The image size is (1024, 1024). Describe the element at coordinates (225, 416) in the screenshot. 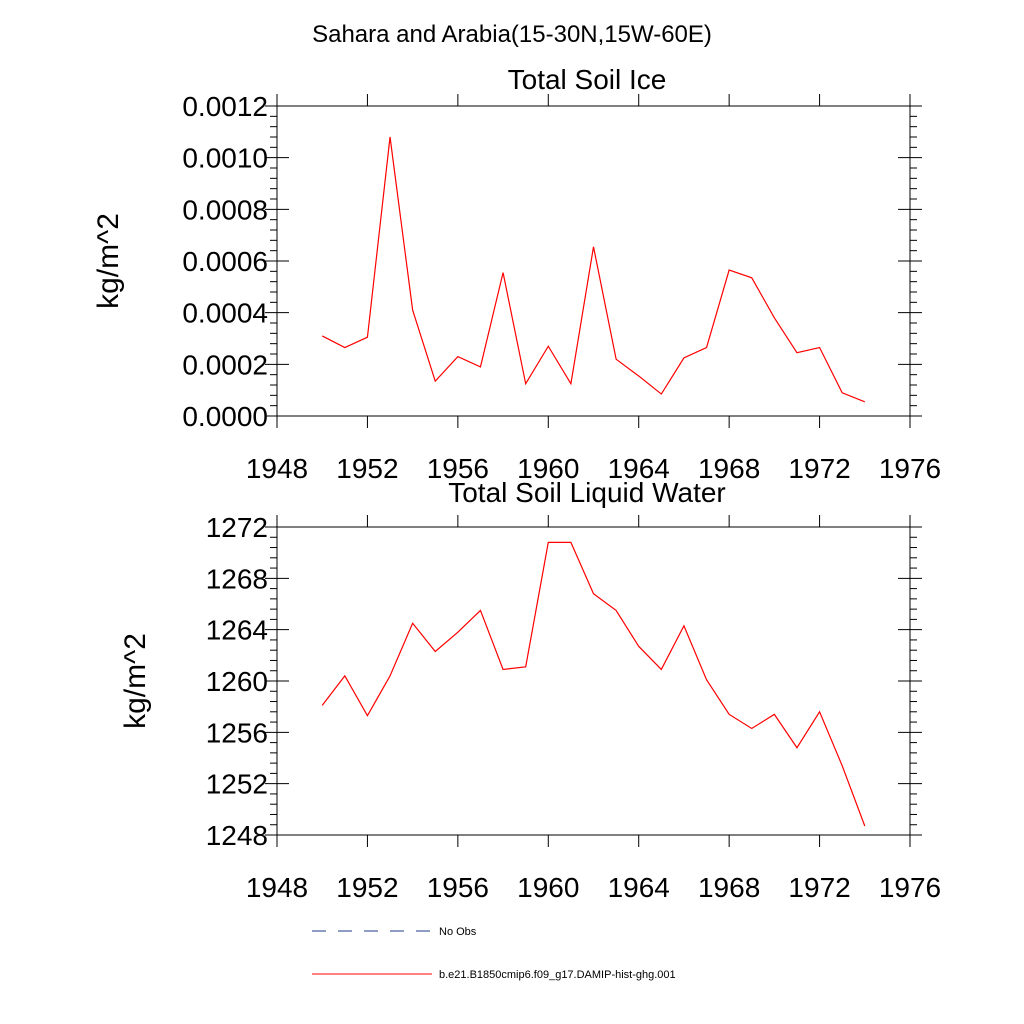

I see `y-tick-label: 0.0000` at that location.